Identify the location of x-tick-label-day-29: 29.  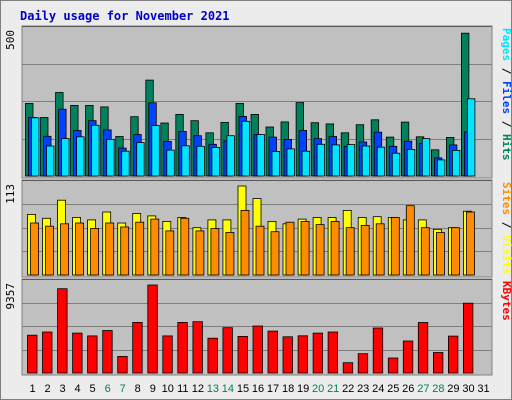
(453, 389).